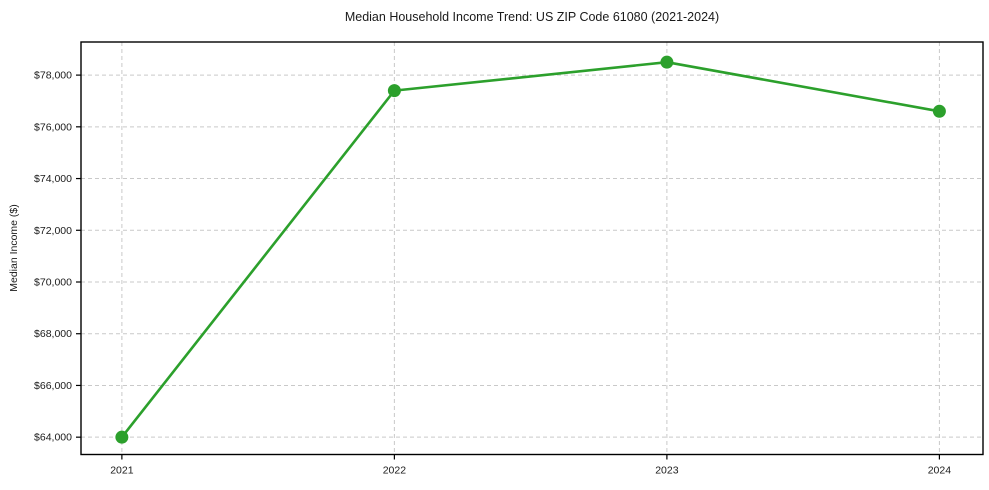 The height and width of the screenshot is (490, 989). Describe the element at coordinates (940, 471) in the screenshot. I see `x-tick-label: 2024` at that location.